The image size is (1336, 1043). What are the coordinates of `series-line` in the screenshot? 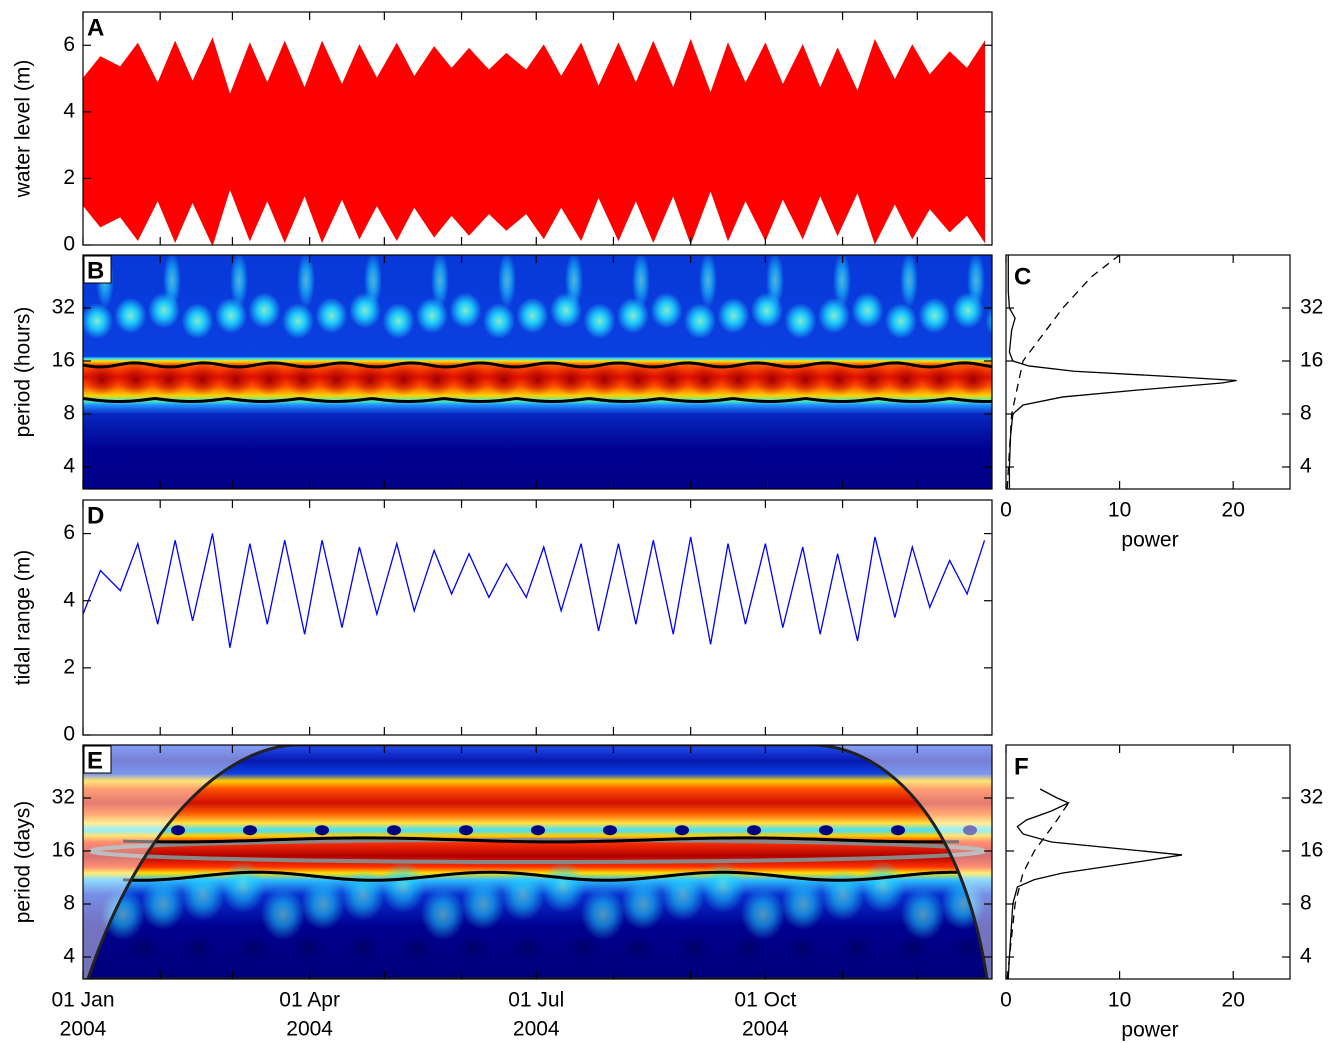 It's located at (1063, 372).